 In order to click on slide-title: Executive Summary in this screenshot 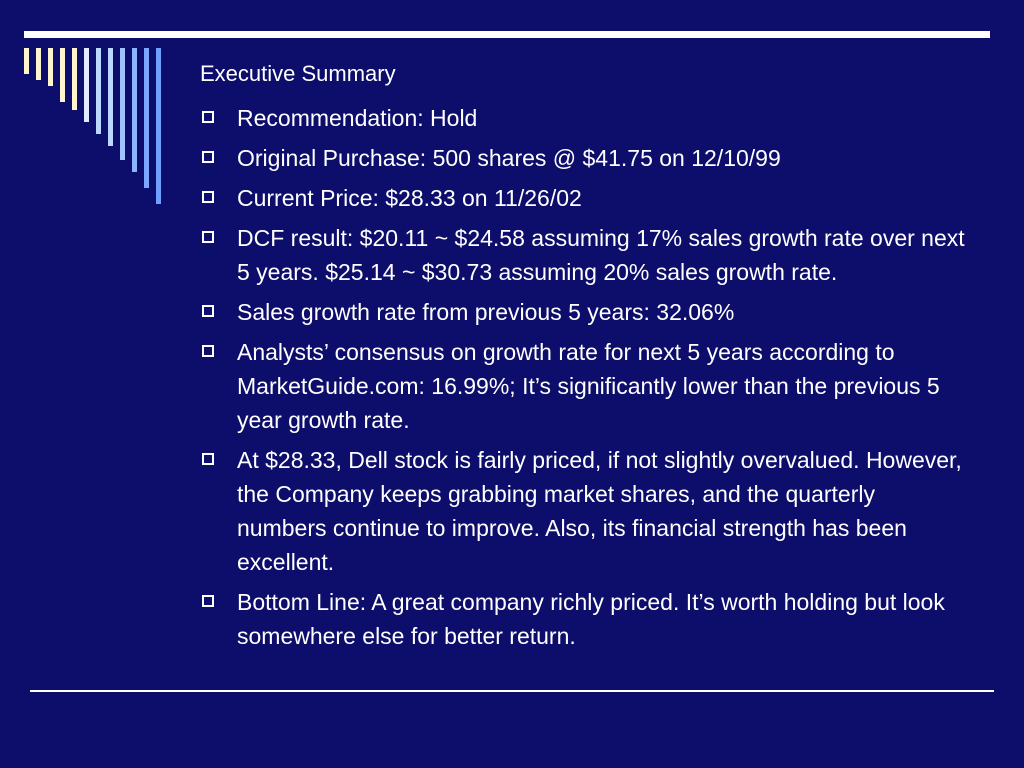, I will do `click(298, 73)`.